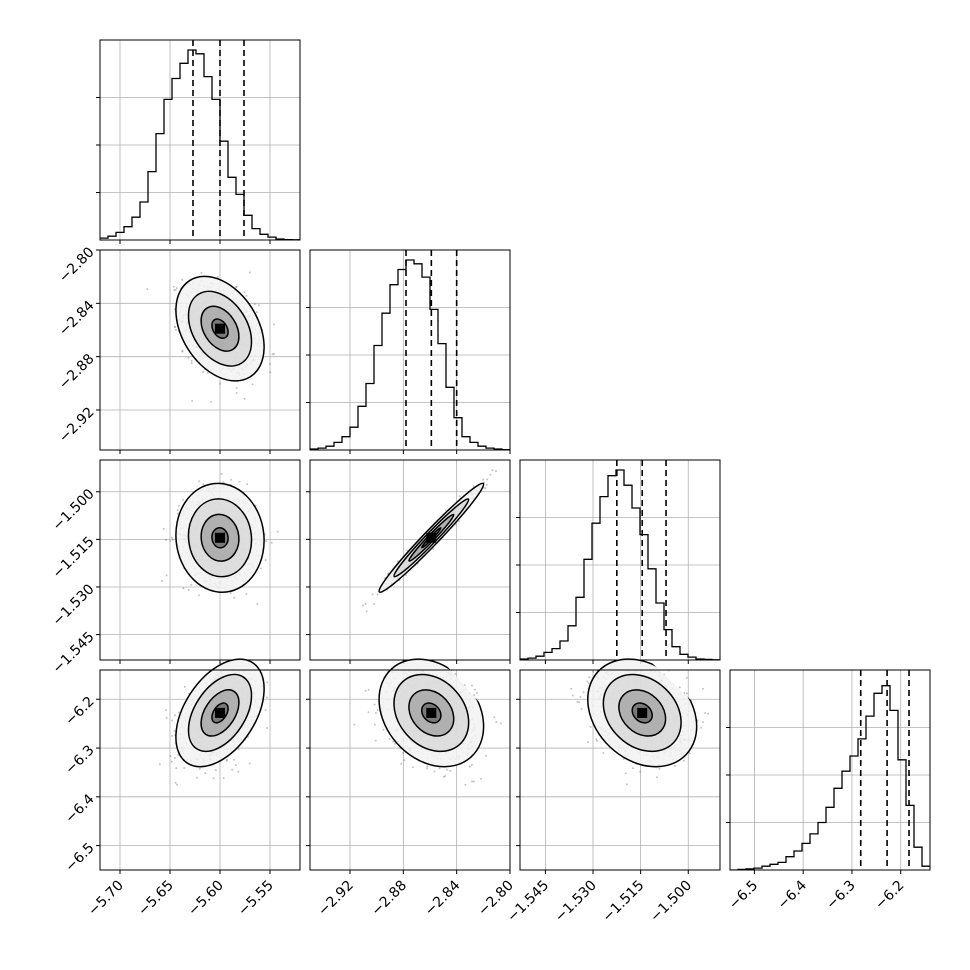 This screenshot has height=970, width=970. What do you see at coordinates (79, 711) in the screenshot?
I see `y-tick-label: −6.2` at bounding box center [79, 711].